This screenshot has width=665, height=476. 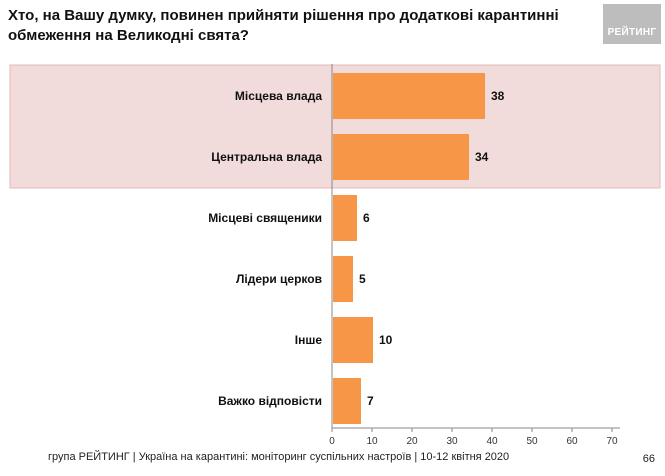 I want to click on value-label: 10, so click(x=386, y=340).